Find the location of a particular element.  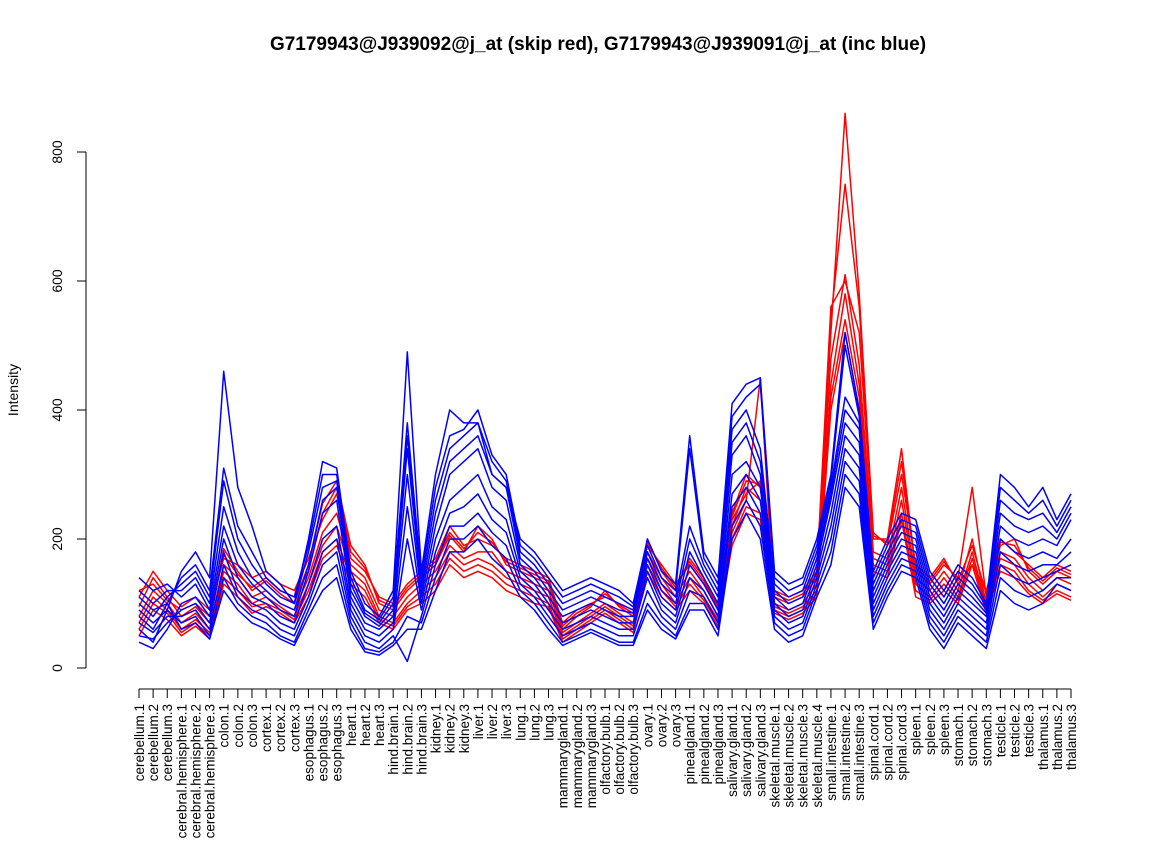

x-tick-label: pinealgland.3 is located at coordinates (718, 744).